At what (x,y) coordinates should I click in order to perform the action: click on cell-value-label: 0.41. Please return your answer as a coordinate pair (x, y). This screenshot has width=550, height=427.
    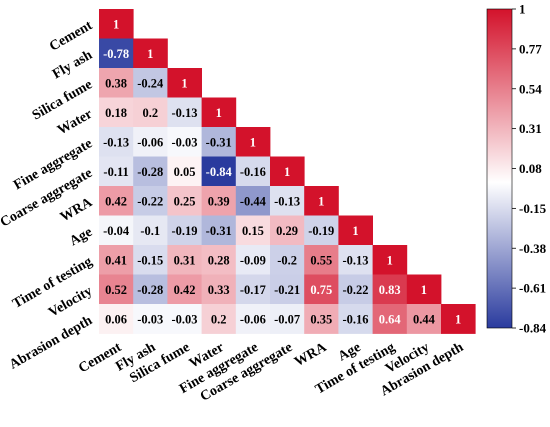
    Looking at the image, I should click on (116, 260).